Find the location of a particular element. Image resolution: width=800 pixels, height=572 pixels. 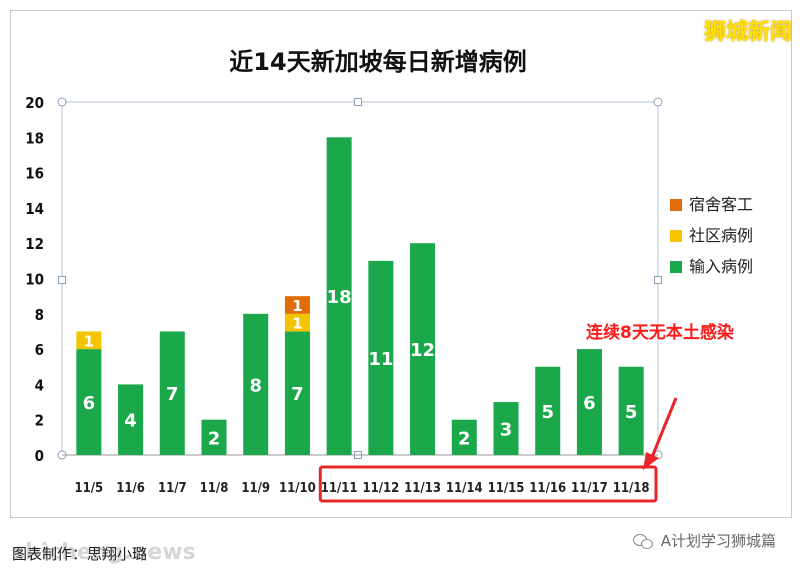

legend-label: 宿舍客工 is located at coordinates (721, 204).